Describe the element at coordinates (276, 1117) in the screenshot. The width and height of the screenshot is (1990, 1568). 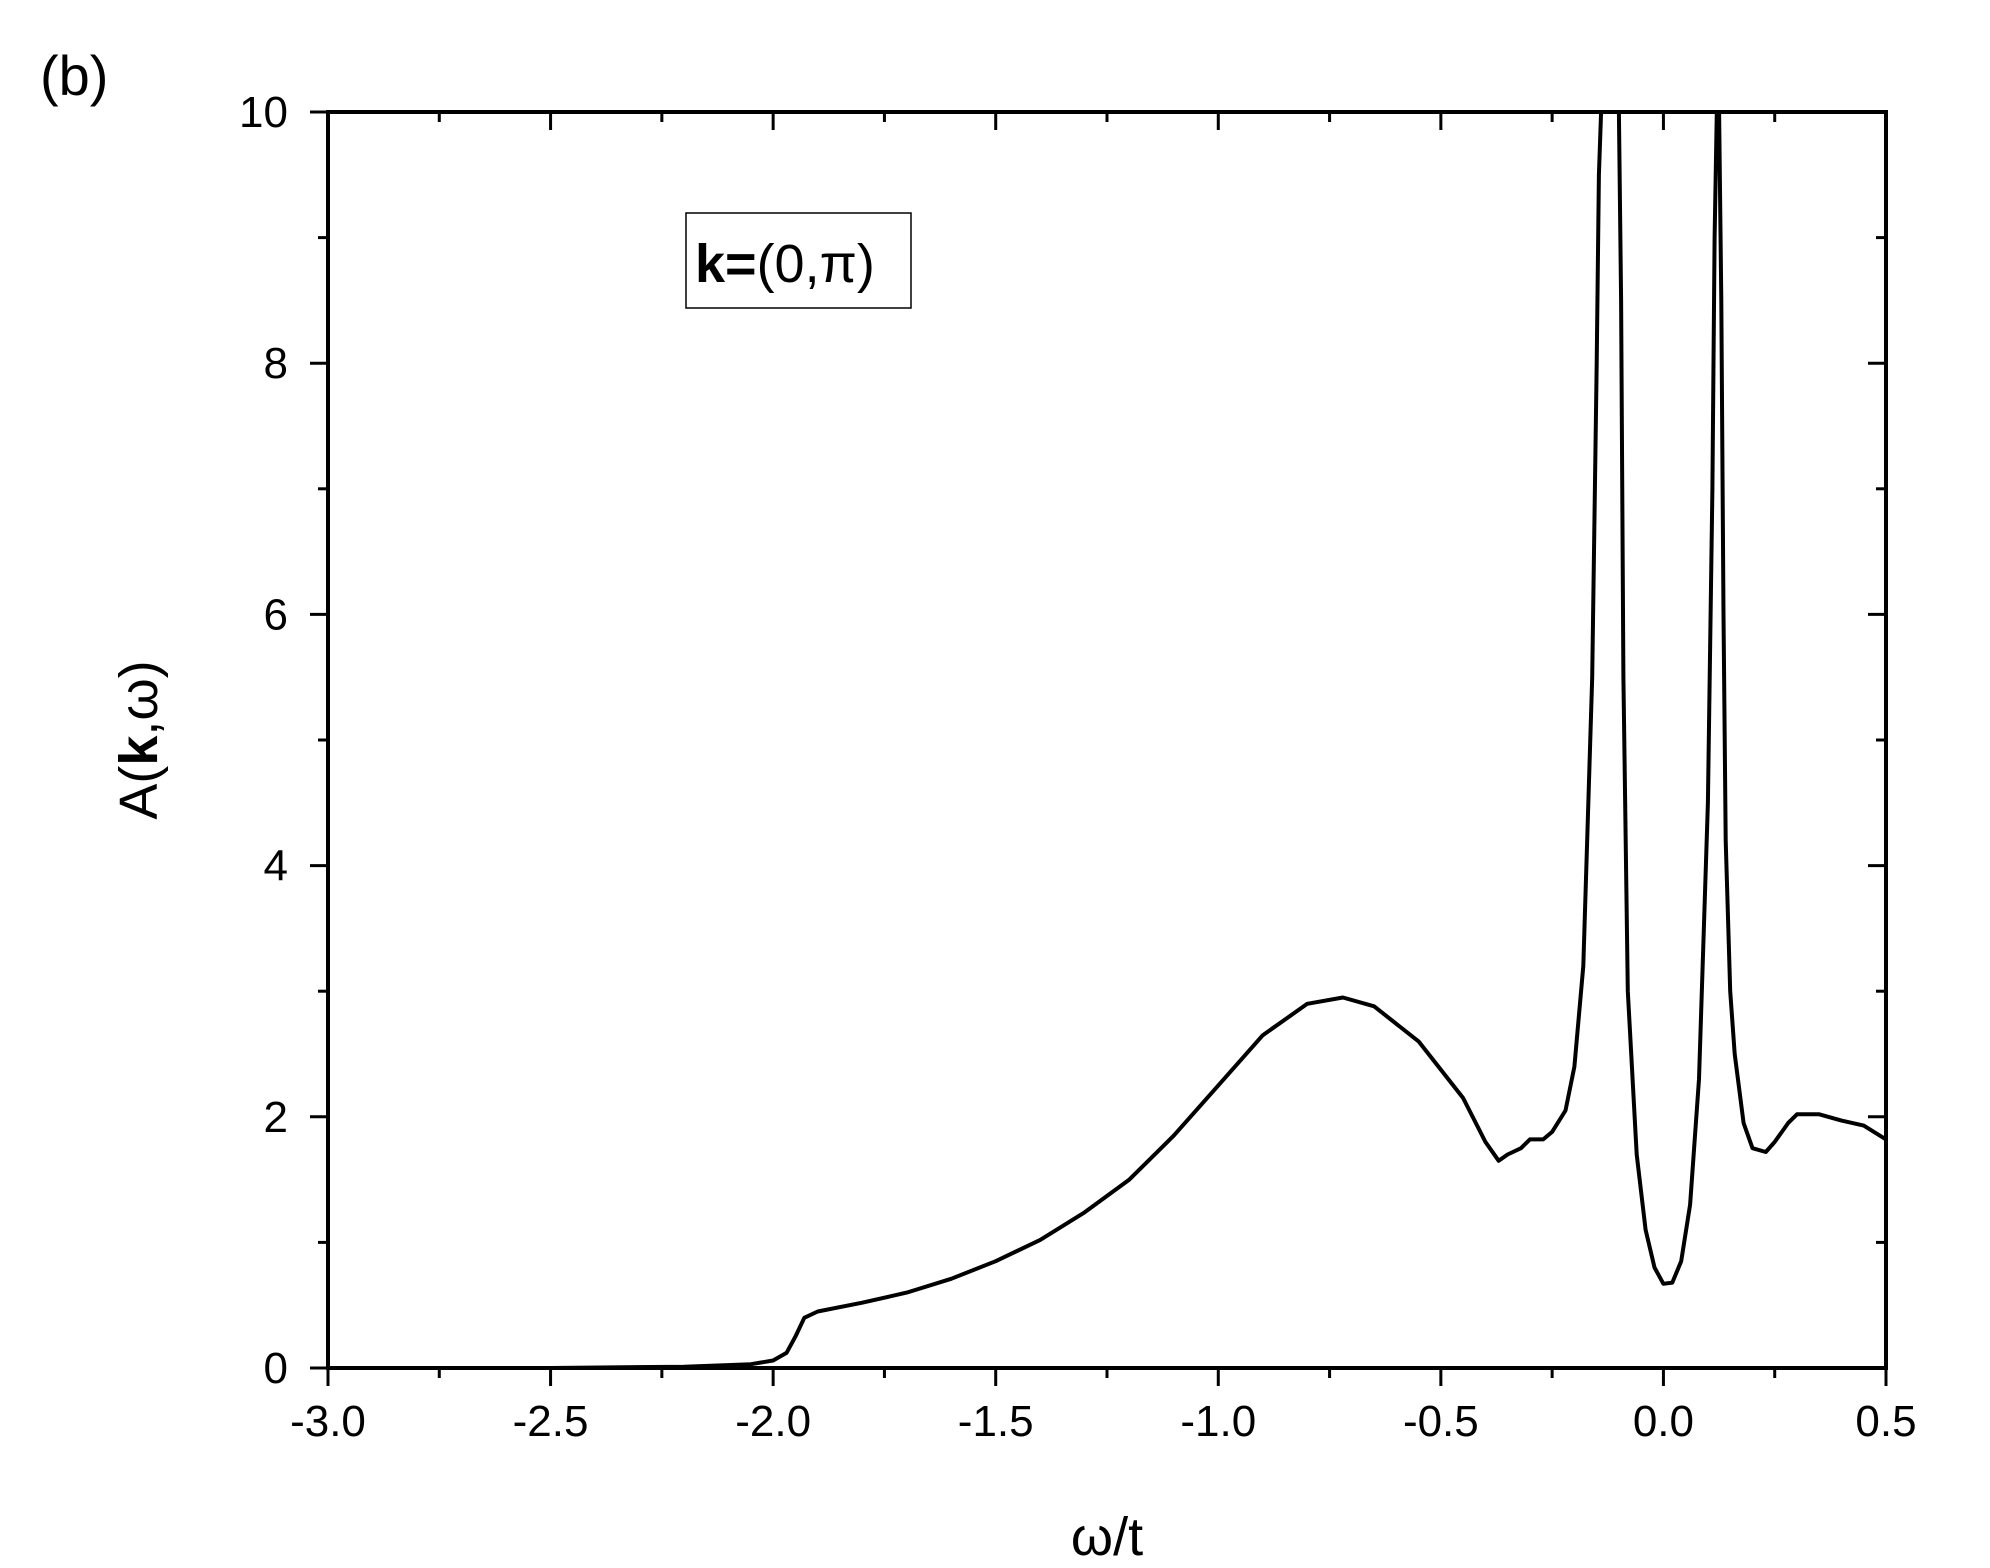
I see `y-tick-label: 2` at that location.